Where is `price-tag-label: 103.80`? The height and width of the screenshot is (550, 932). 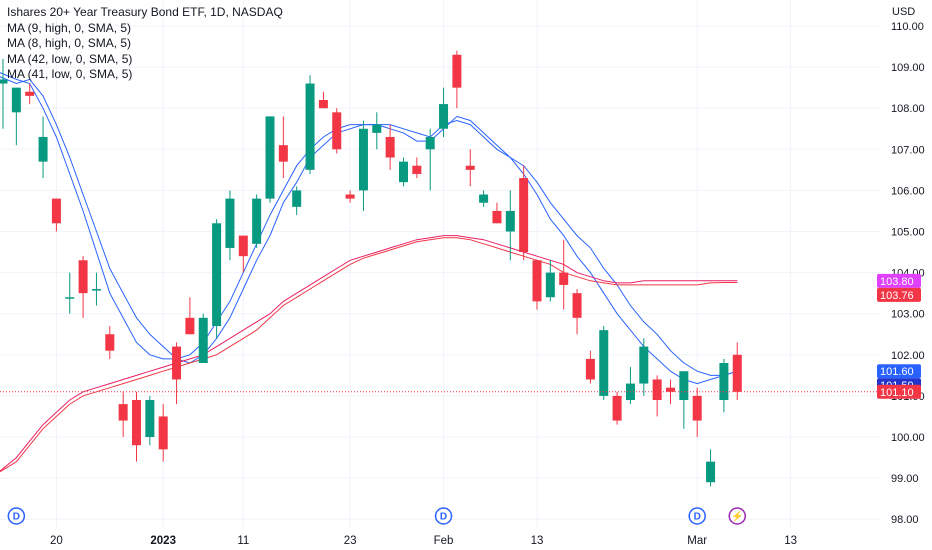
price-tag-label: 103.80 is located at coordinates (897, 282).